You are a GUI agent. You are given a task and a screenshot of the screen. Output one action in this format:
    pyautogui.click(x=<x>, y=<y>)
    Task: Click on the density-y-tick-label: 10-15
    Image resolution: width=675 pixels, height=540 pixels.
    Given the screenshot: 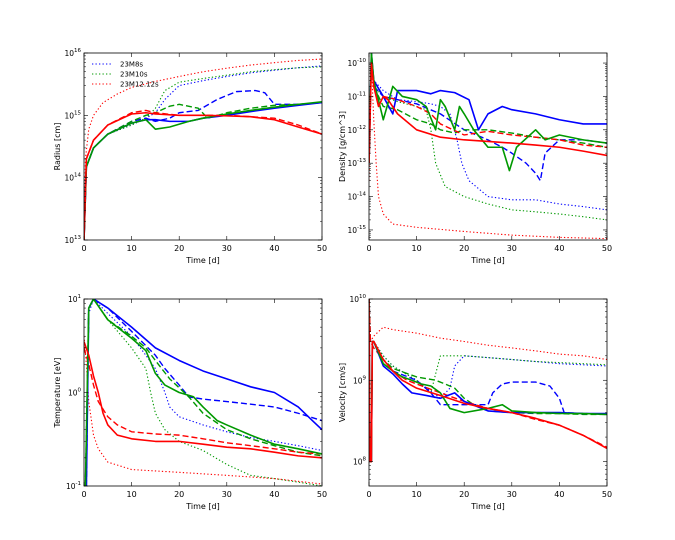 What is the action you would take?
    pyautogui.click(x=356, y=230)
    